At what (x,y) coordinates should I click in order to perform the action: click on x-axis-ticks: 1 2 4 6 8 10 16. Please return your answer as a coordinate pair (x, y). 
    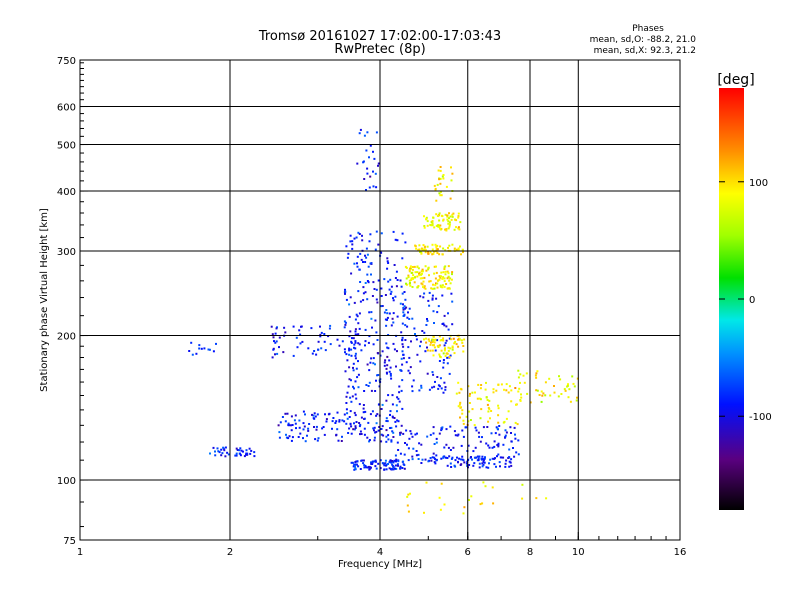
    Looking at the image, I should click on (381, 545).